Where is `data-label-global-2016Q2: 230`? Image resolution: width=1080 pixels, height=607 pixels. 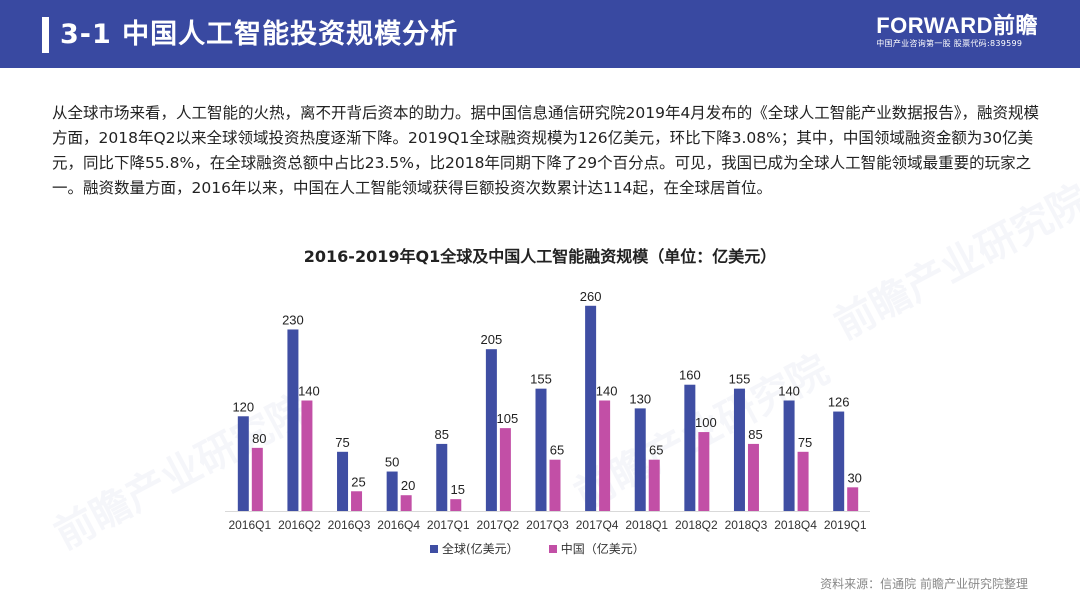
data-label-global-2016Q2: 230 is located at coordinates (293, 319).